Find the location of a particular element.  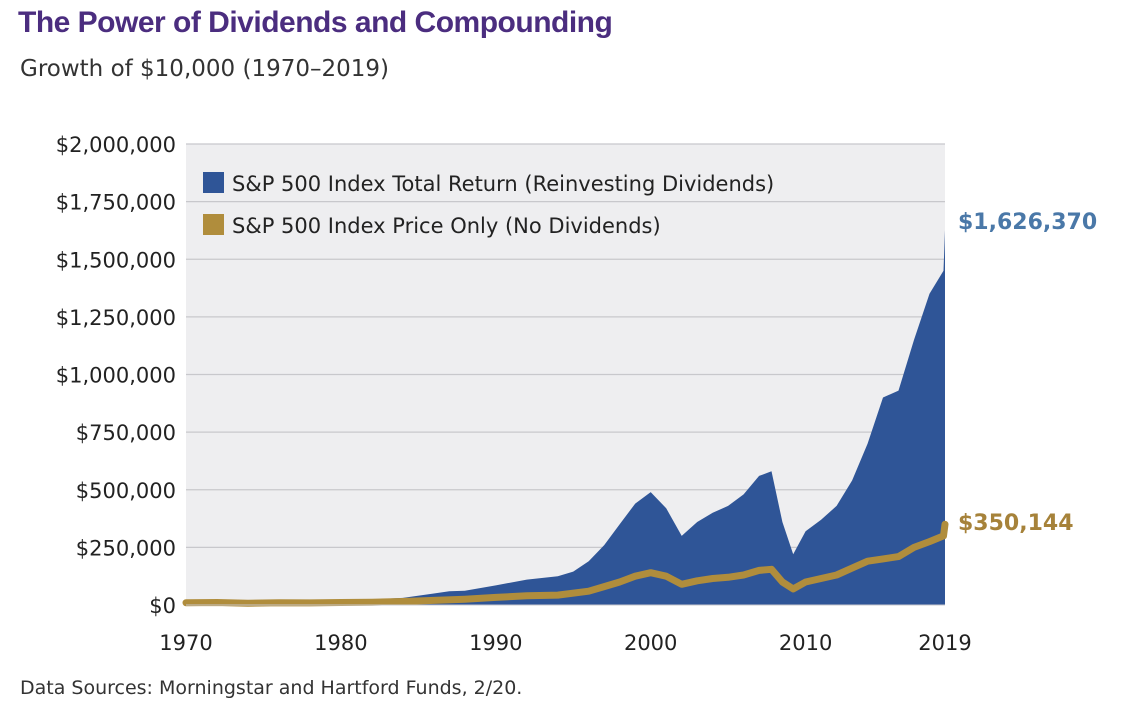

x-tick-label: 1980 is located at coordinates (340, 643).